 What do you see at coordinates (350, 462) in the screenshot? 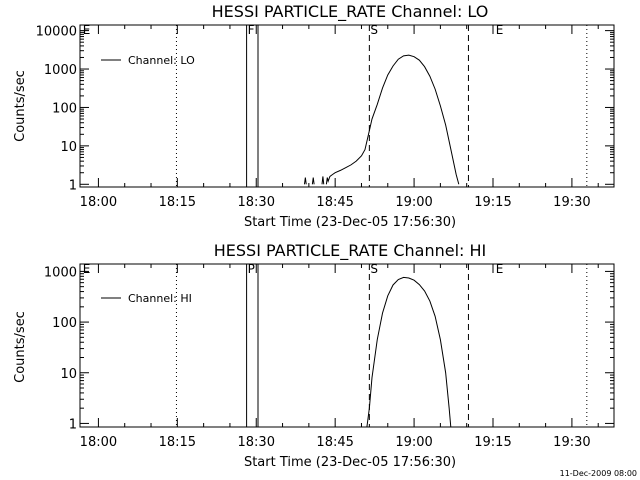
I see `hi-x-axis-label: Start Time (23-Dec-05 17:56:30)` at bounding box center [350, 462].